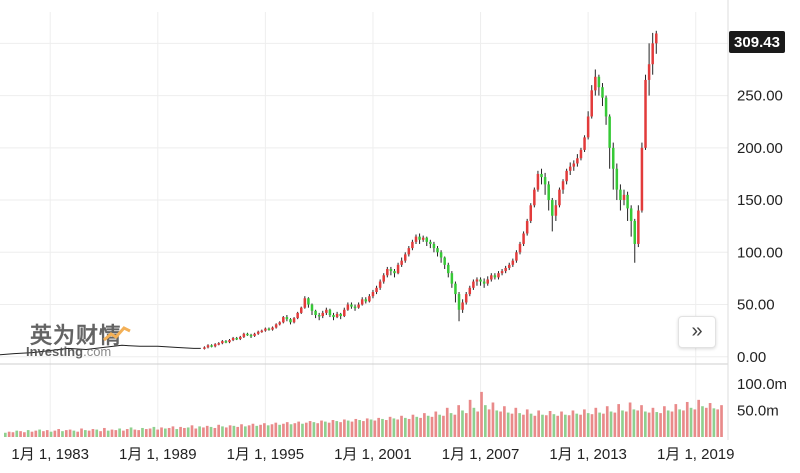 Image resolution: width=800 pixels, height=473 pixels. What do you see at coordinates (55, 351) in the screenshot?
I see `logo-en-main: Investing` at bounding box center [55, 351].